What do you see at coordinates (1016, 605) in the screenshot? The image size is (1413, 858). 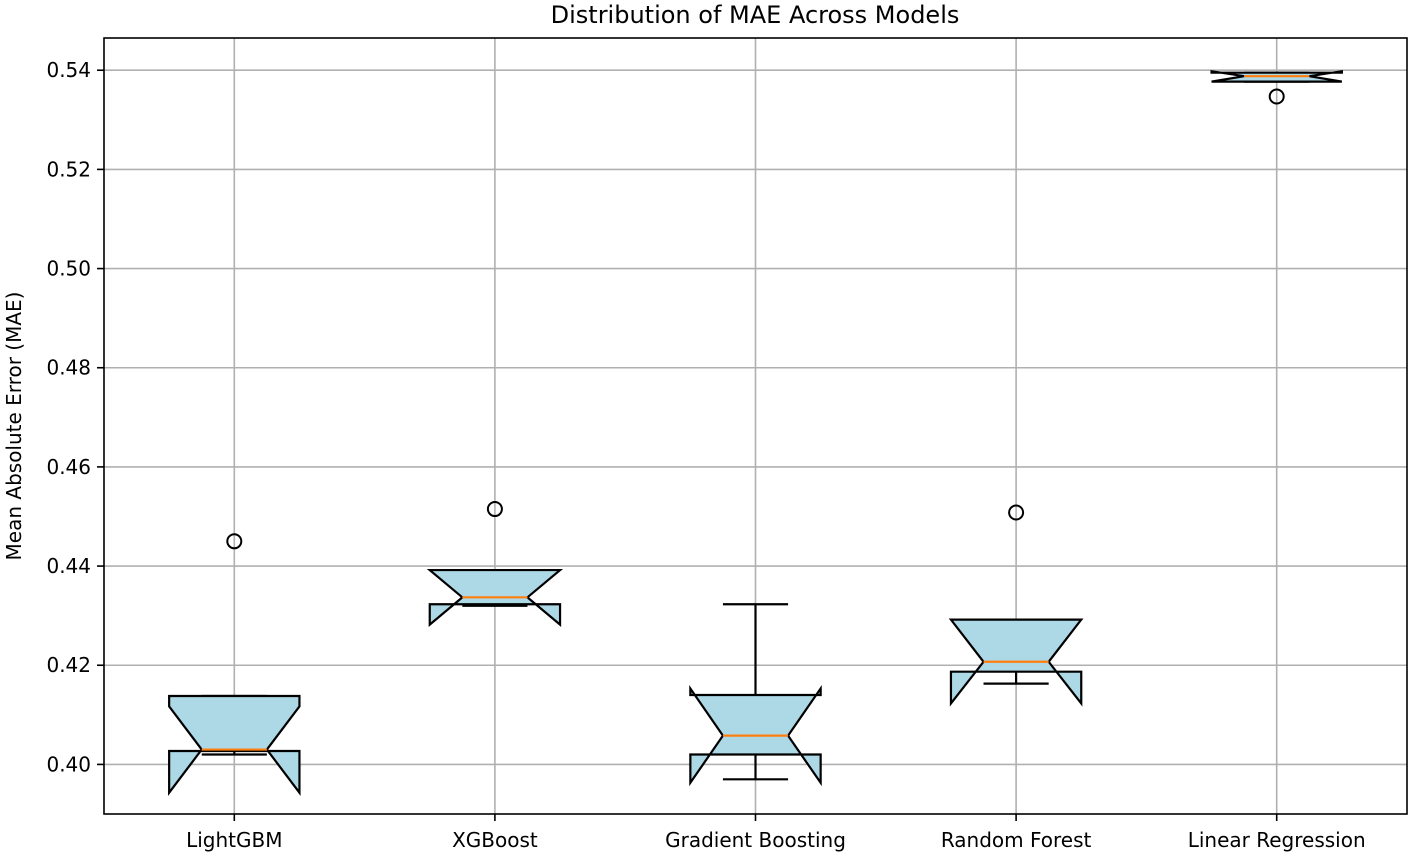 I see `box-random-forest` at bounding box center [1016, 605].